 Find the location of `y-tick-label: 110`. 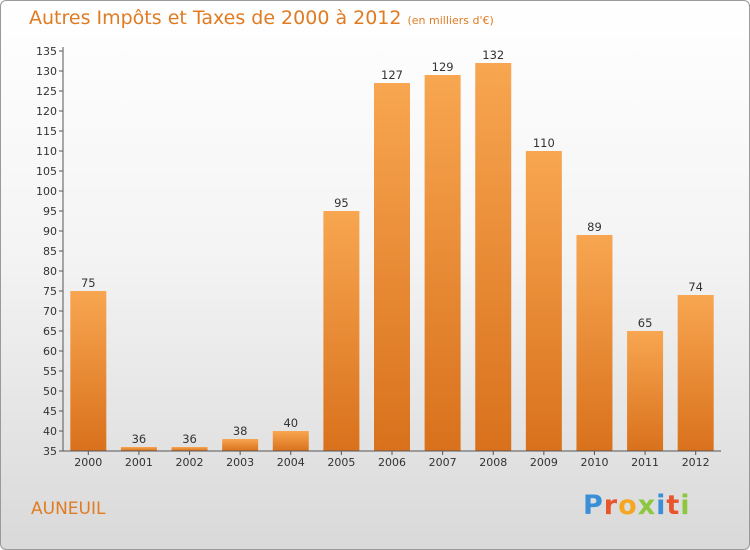

y-tick-label: 110 is located at coordinates (46, 151).